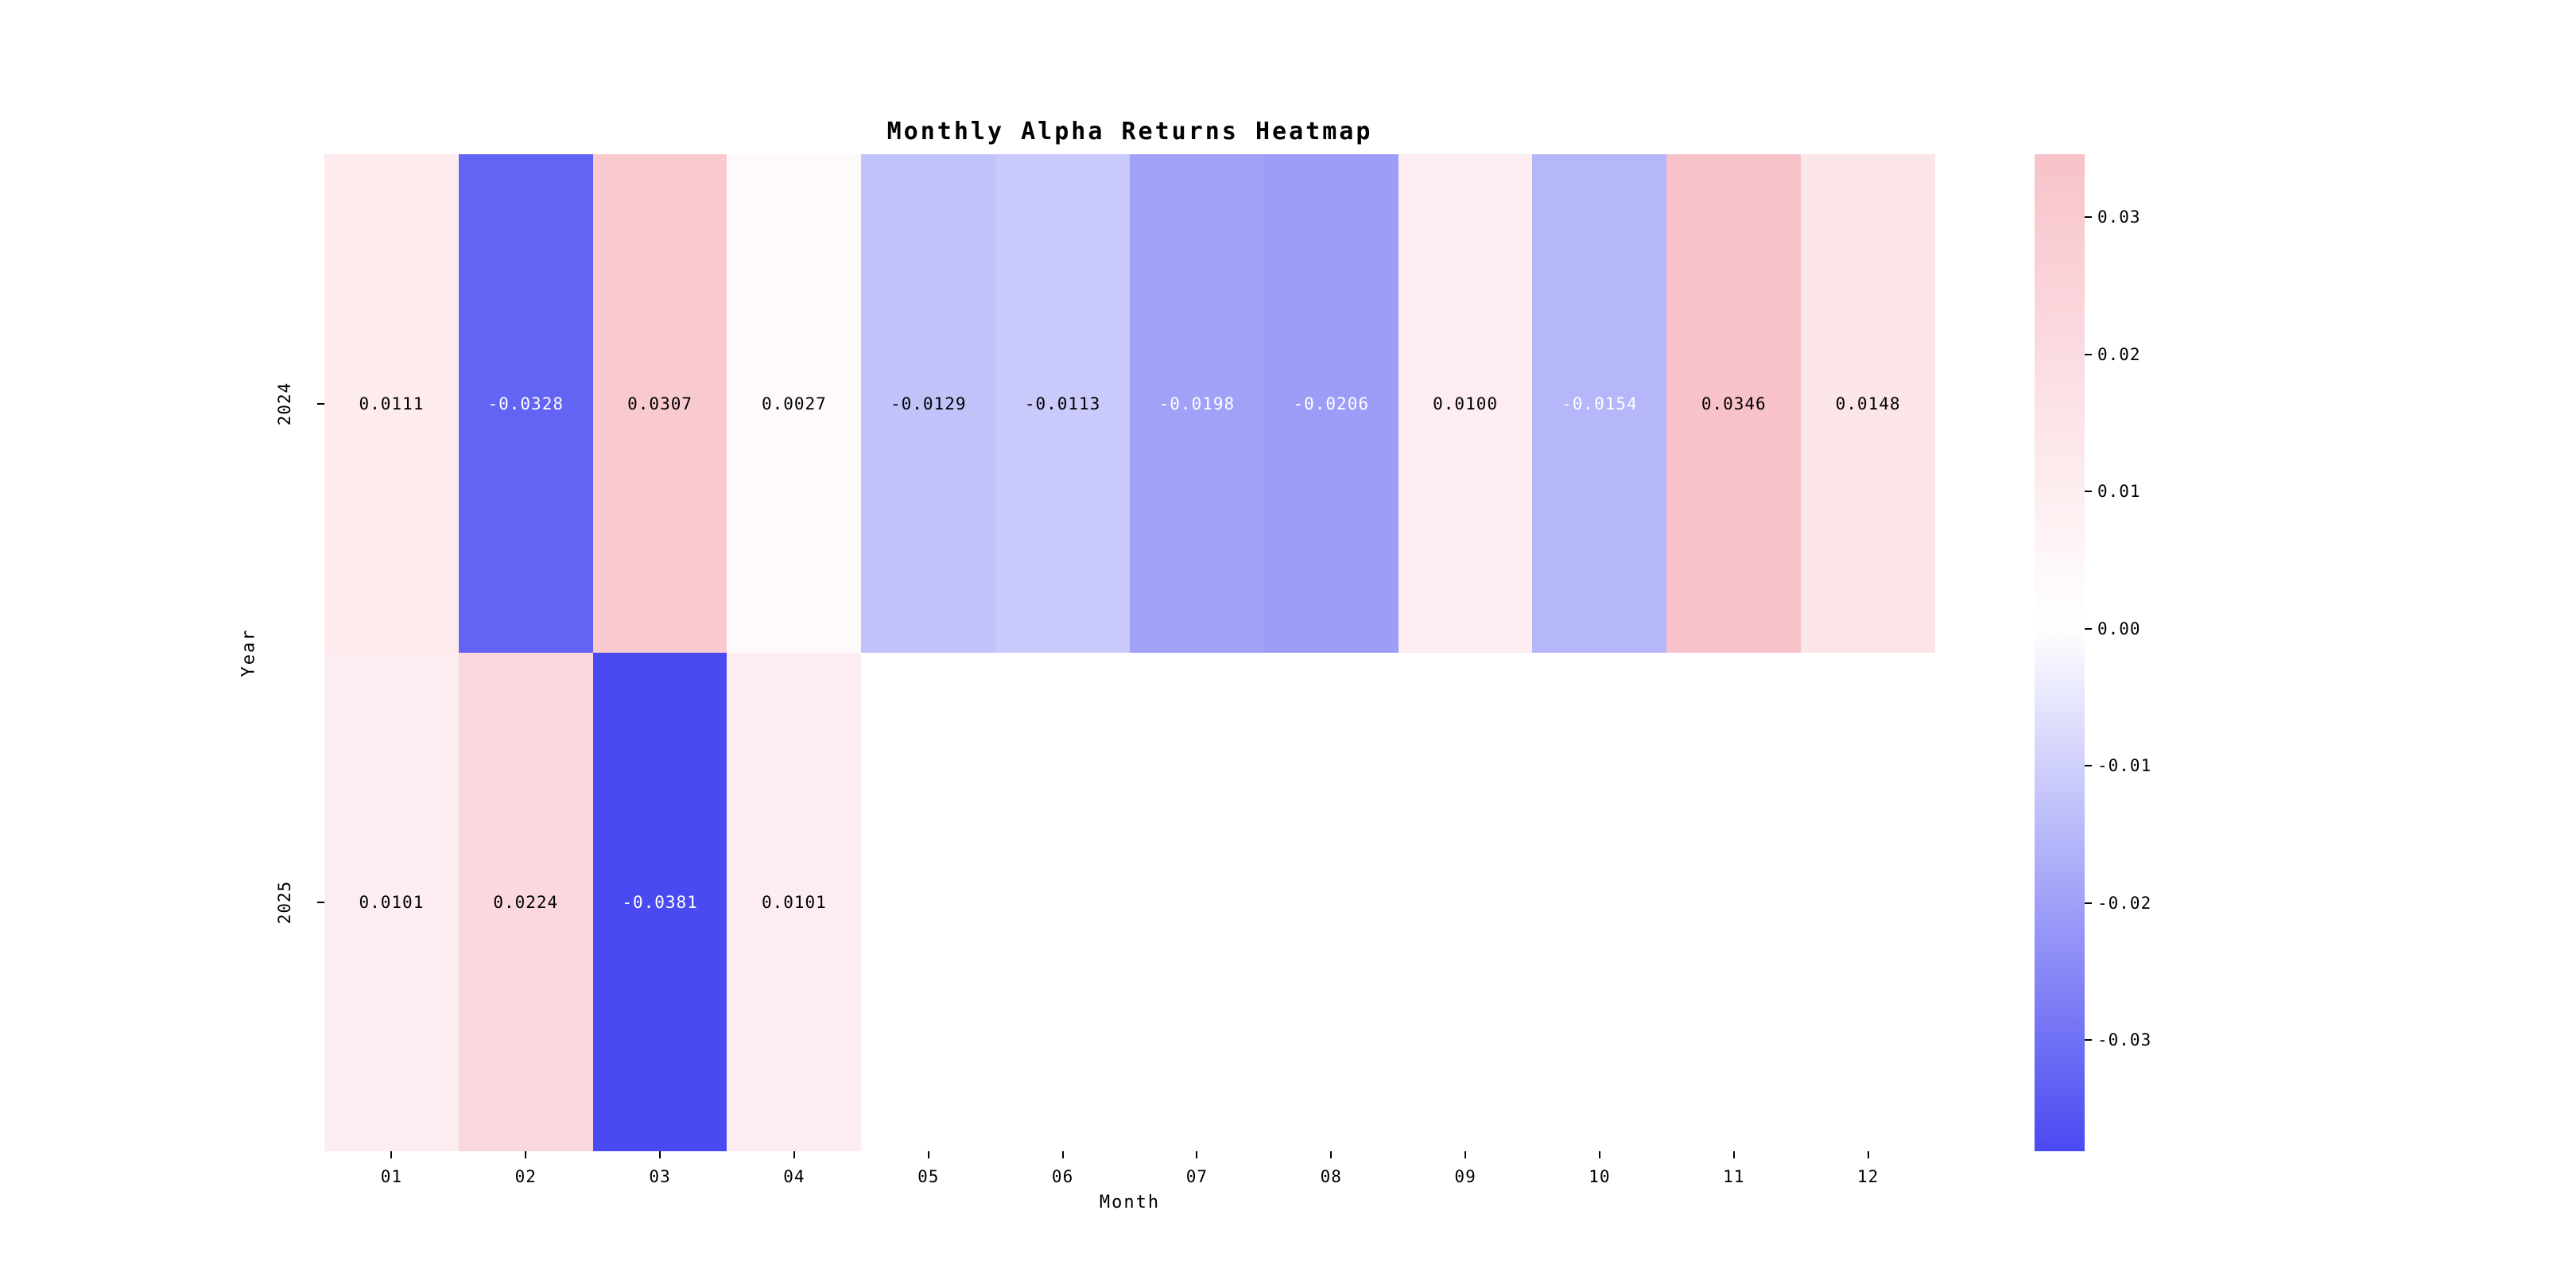  Describe the element at coordinates (249, 652) in the screenshot. I see `y-axis-label: Year` at that location.